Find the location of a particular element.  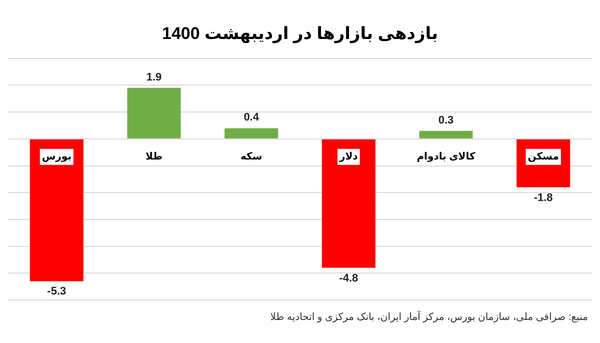

data-label: -4.8 is located at coordinates (348, 278).